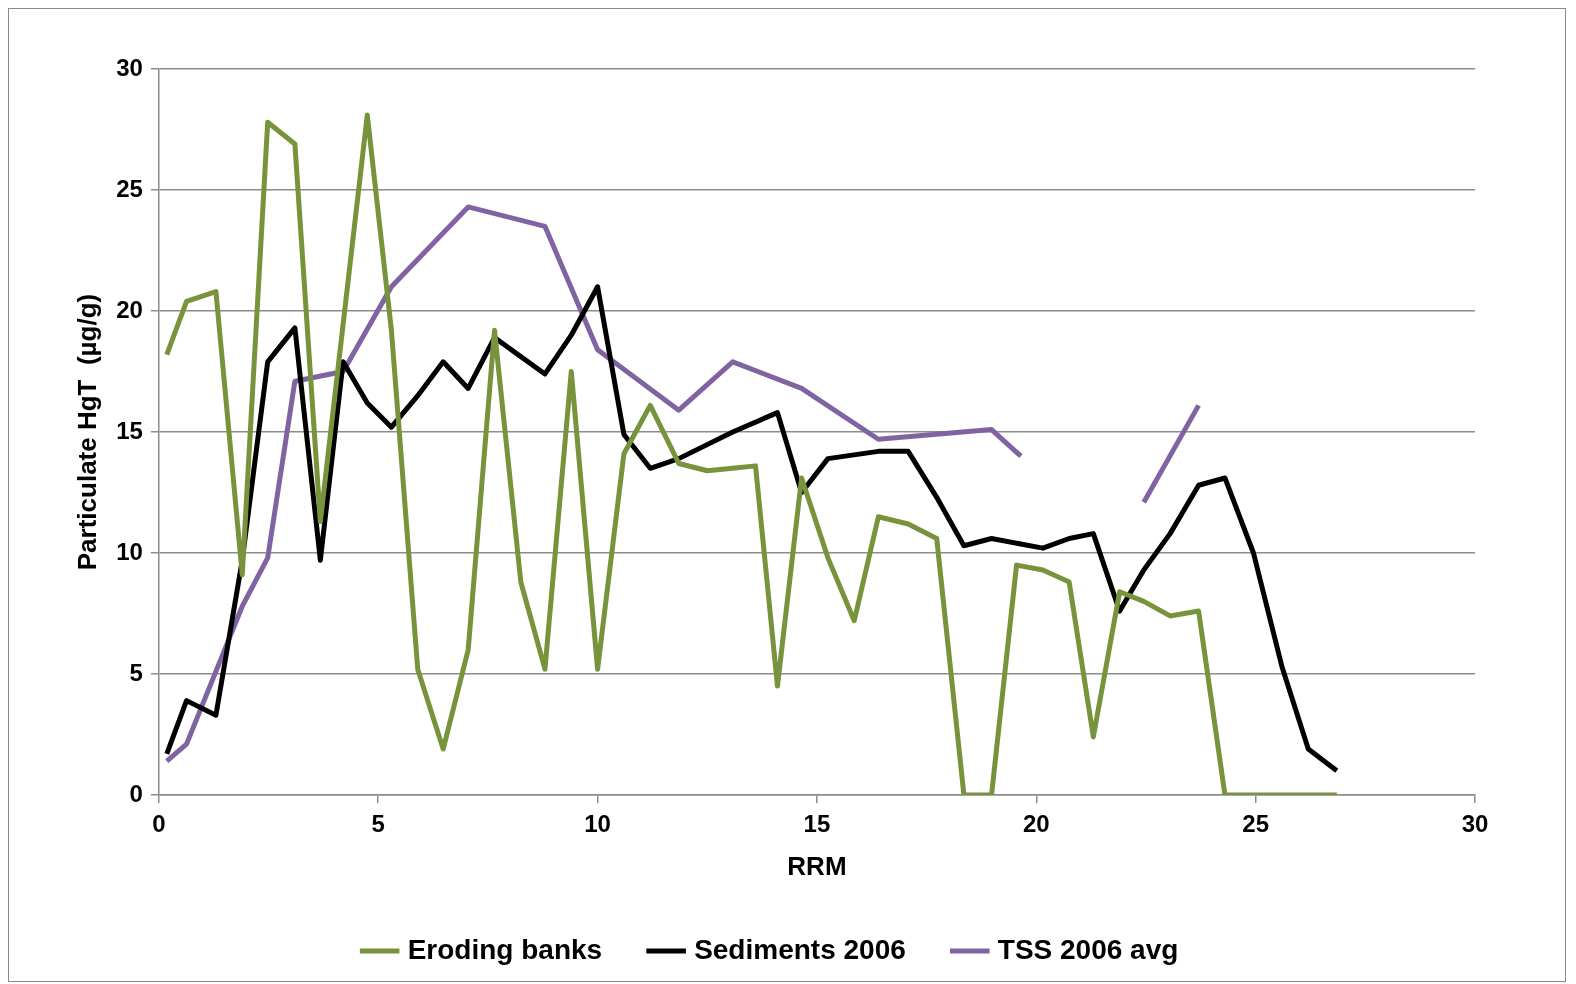 The image size is (1576, 984). I want to click on x-tick-label: 10, so click(597, 824).